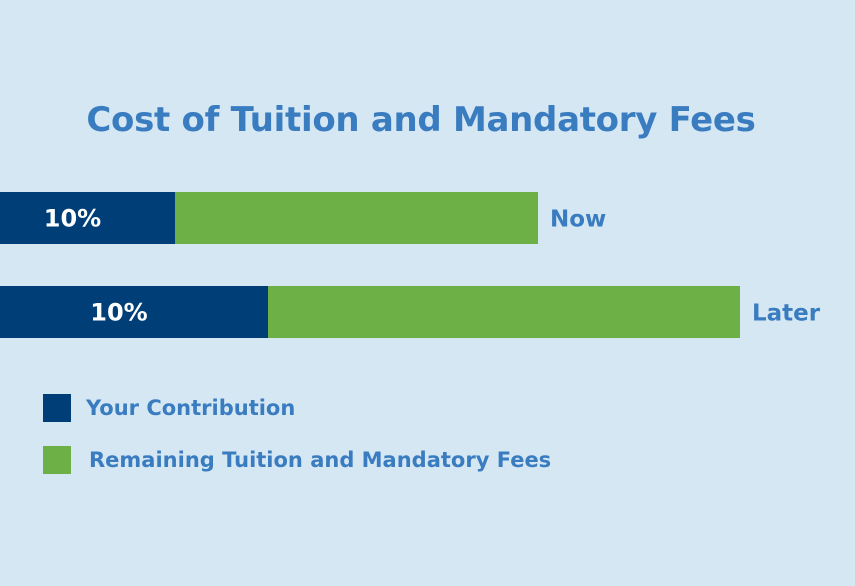  I want to click on chart-title: Cost of Tuition and Mandatory Fees, so click(421, 120).